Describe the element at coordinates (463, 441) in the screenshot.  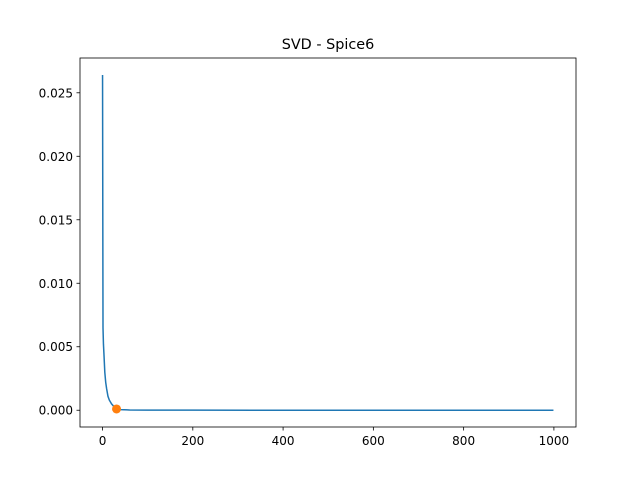
I see `x-tick-label: 800` at that location.